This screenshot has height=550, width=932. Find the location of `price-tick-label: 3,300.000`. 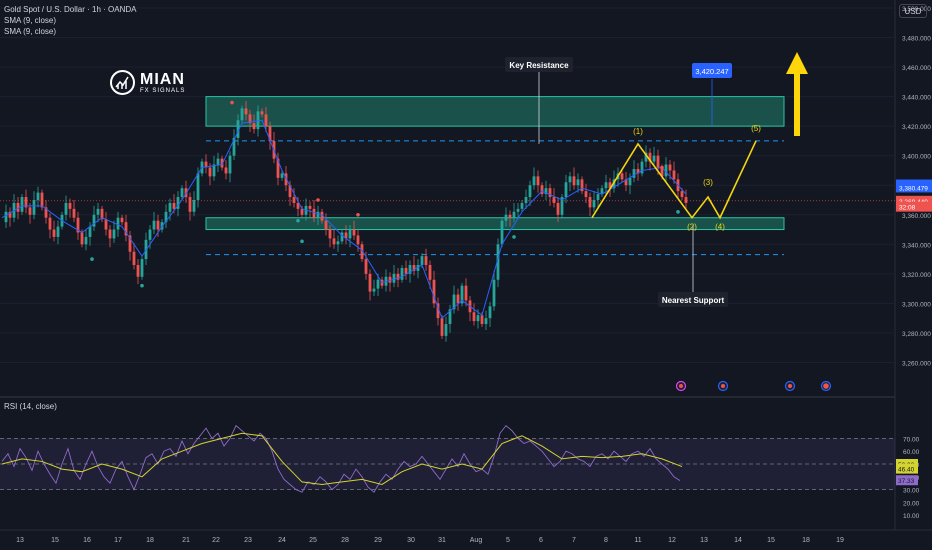

price-tick-label: 3,300.000 is located at coordinates (916, 304).